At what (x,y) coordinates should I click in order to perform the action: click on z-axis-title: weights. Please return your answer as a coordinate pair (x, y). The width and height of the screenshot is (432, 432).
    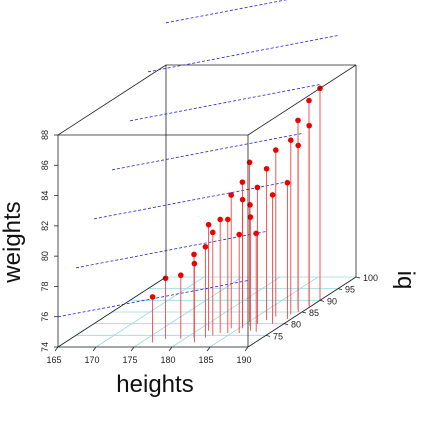
    Looking at the image, I should click on (13, 242).